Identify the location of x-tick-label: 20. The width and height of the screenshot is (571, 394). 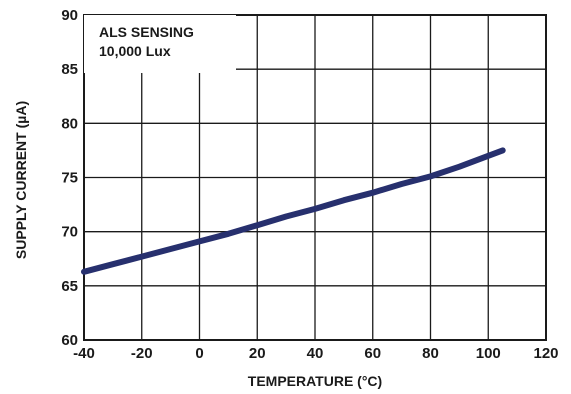
(257, 353).